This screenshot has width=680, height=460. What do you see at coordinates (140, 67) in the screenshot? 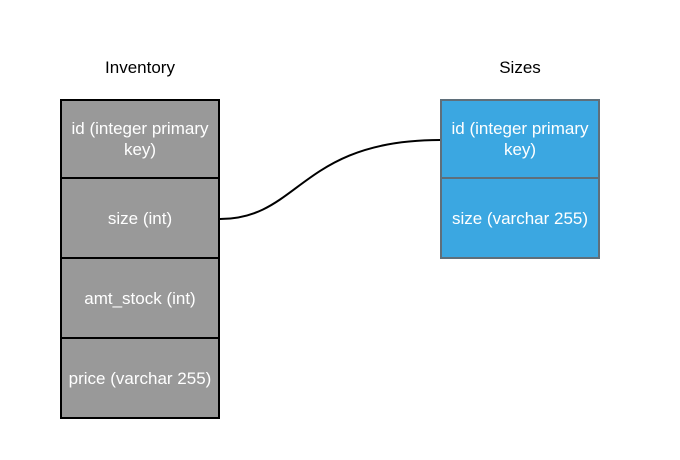
I see `inventory-title: Inventory` at bounding box center [140, 67].